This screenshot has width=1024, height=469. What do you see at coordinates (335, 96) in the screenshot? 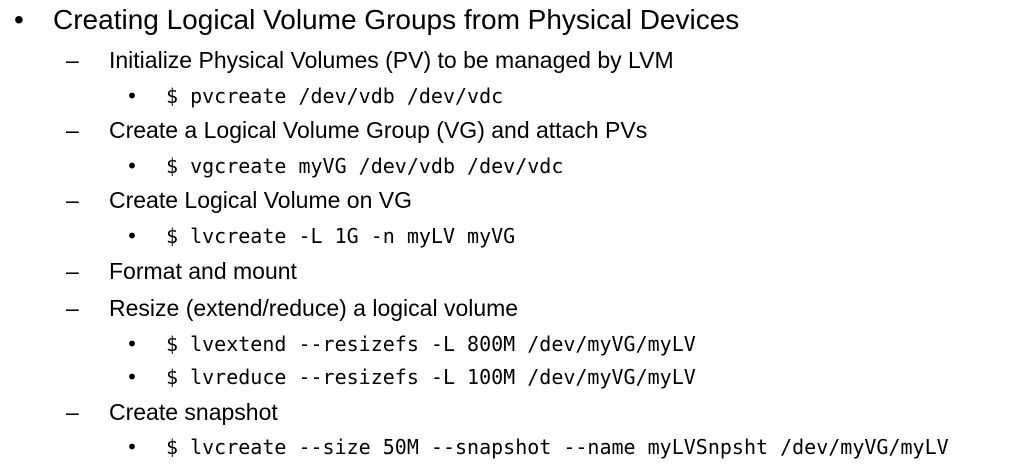
I see `command-line: $ pvcreate /dev/vdb /dev/vdc` at bounding box center [335, 96].